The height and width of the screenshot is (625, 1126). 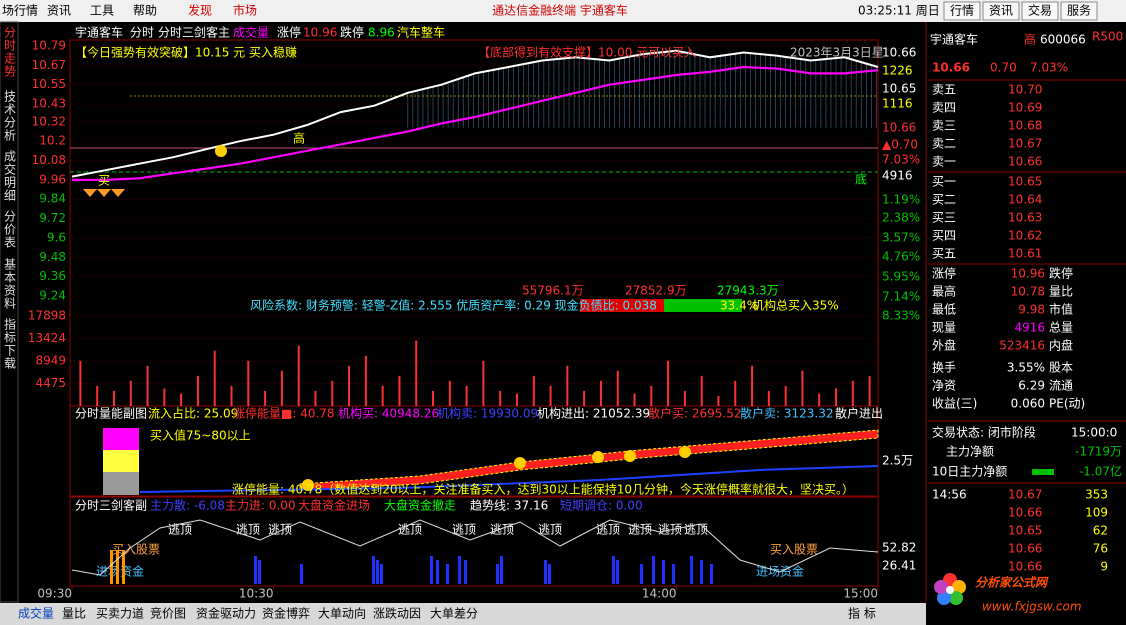 I want to click on chart-header: 分时, so click(x=142, y=33).